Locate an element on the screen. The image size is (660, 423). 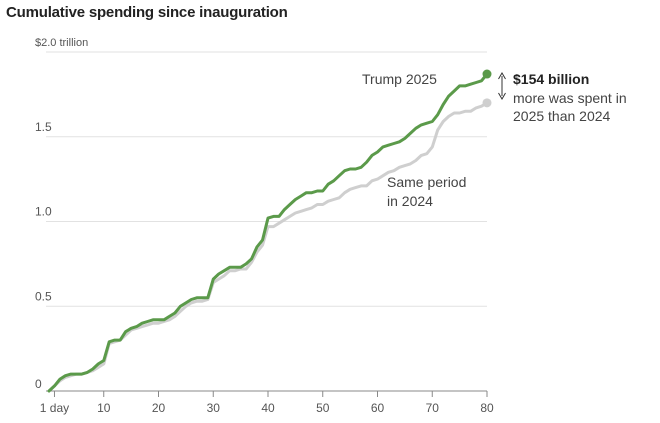
x-tick-label: 20 is located at coordinates (159, 408).